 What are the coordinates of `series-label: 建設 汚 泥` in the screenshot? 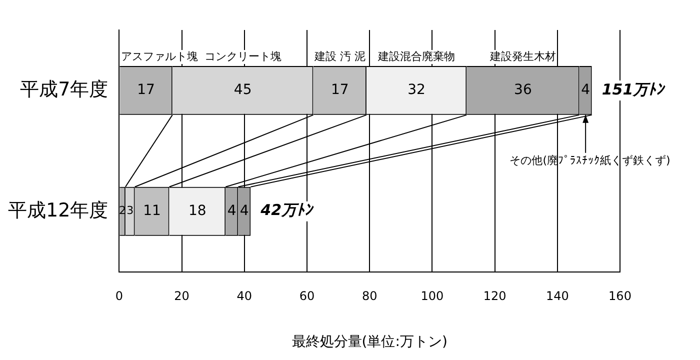 It's located at (339, 56).